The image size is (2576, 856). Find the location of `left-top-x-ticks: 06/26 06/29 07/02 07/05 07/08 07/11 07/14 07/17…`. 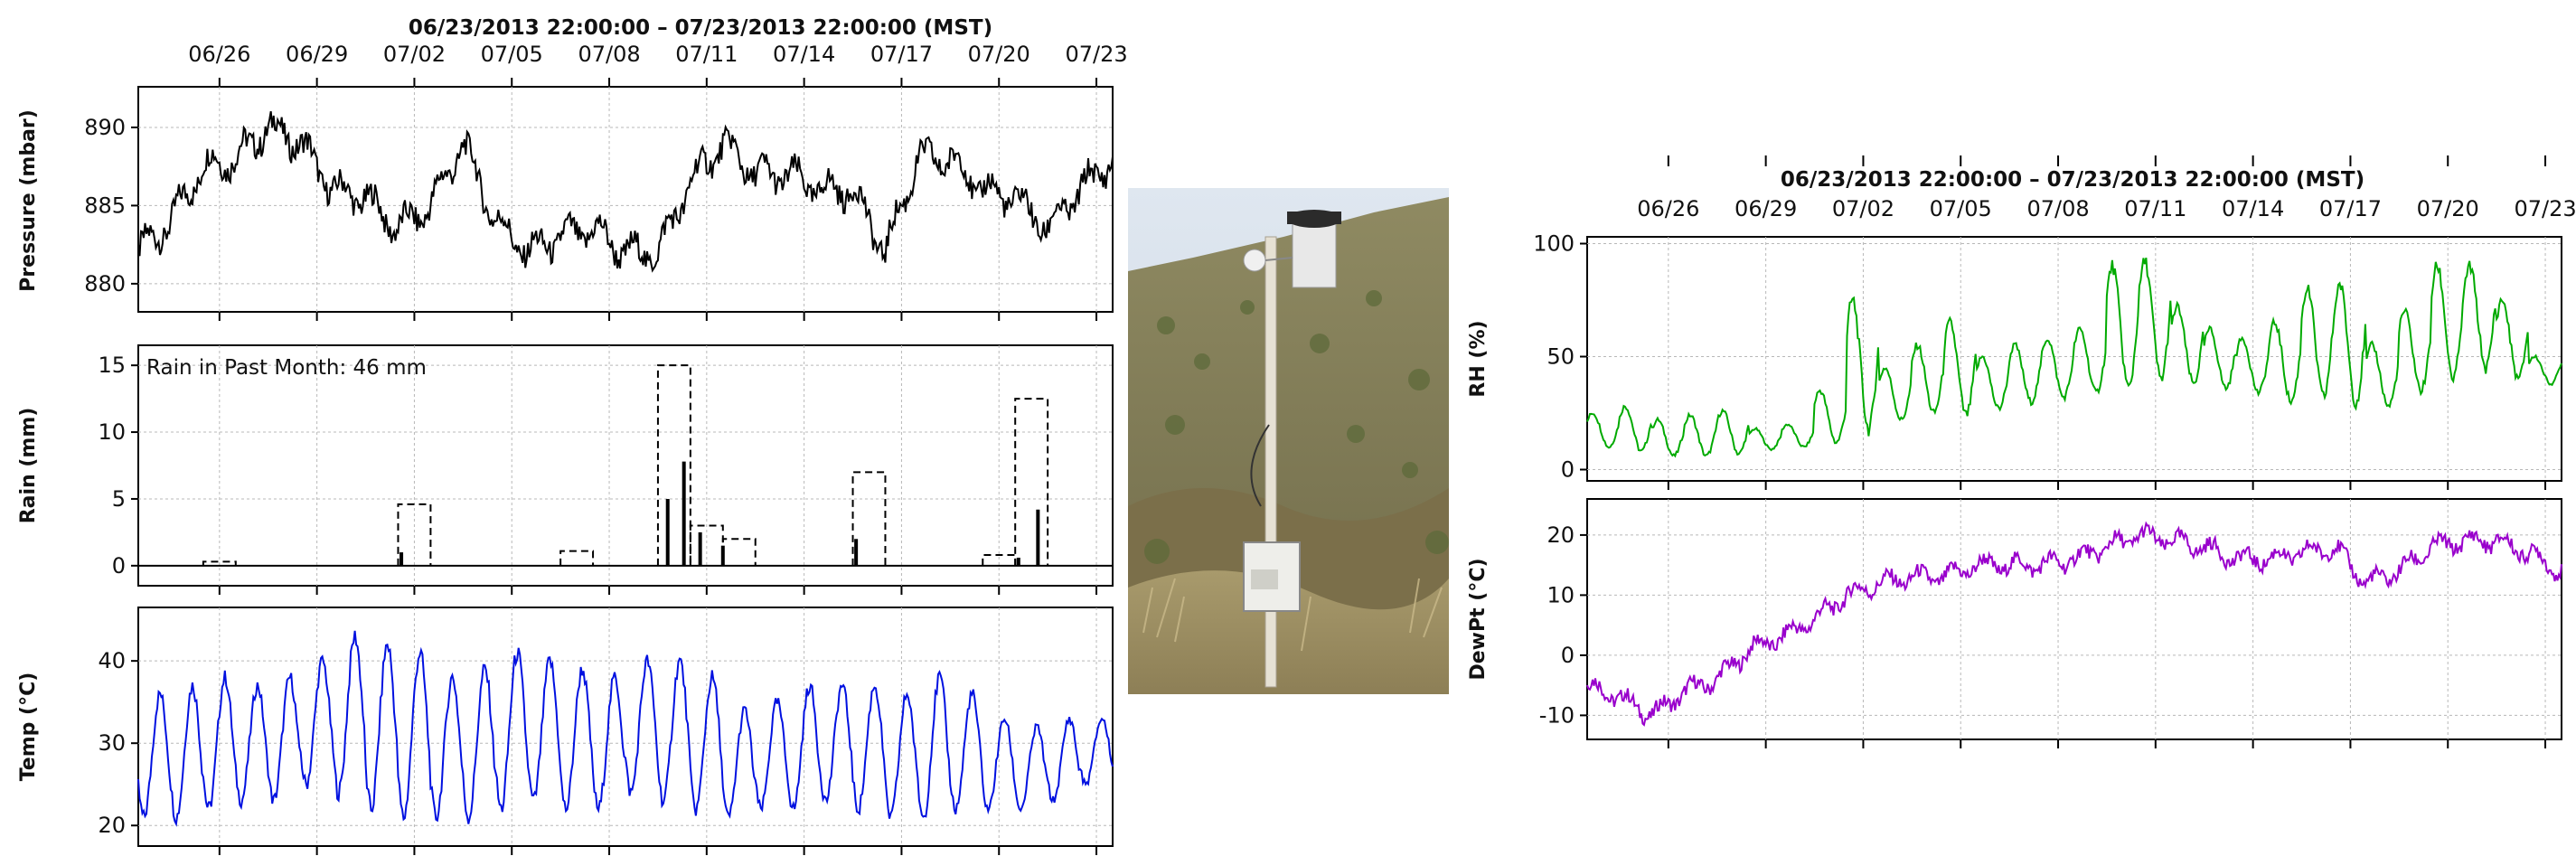

left-top-x-ticks: 06/26 06/29 07/02 07/05 07/08 07/11 07/14 07/17… is located at coordinates (658, 64).